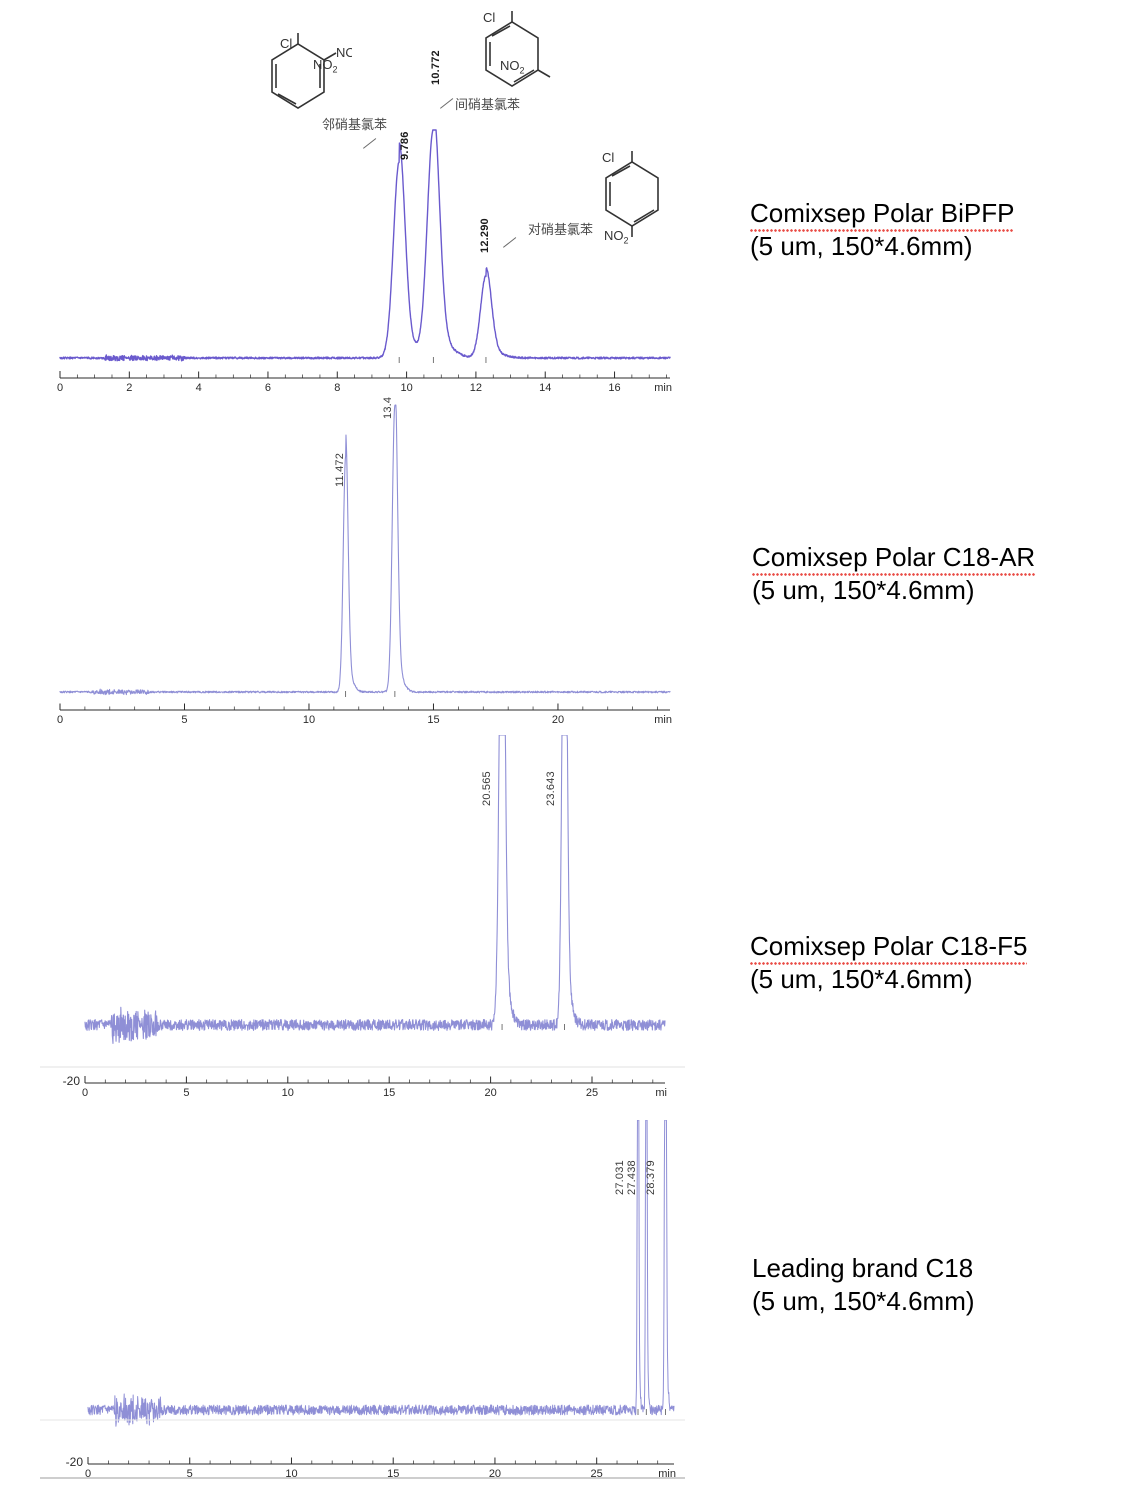 Image resolution: width=1139 pixels, height=1494 pixels. Describe the element at coordinates (337, 388) in the screenshot. I see `svg-text: 8` at that location.